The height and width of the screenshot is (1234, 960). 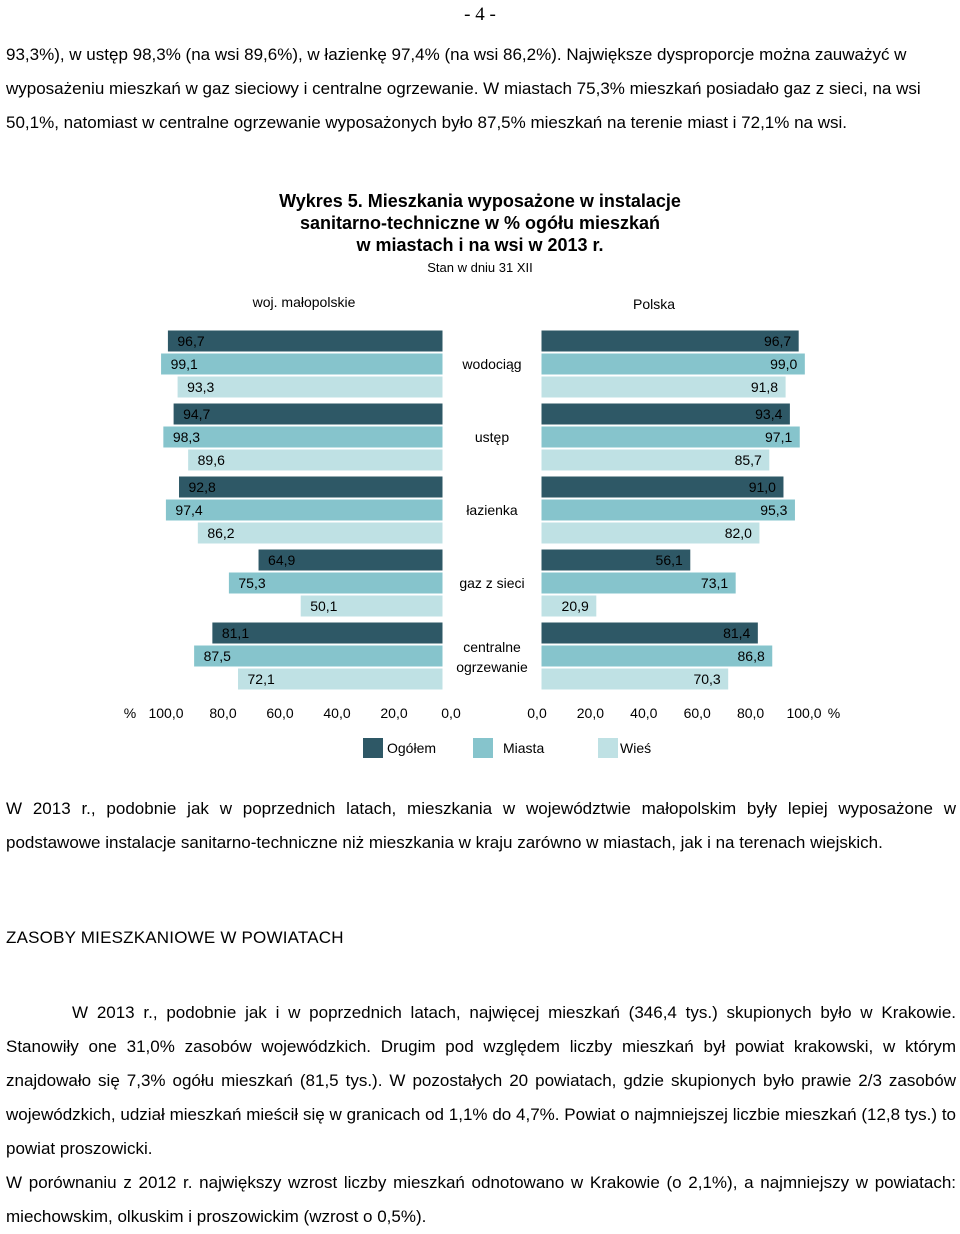 What do you see at coordinates (315, 460) in the screenshot?
I see `bar-left-ustep-wies` at bounding box center [315, 460].